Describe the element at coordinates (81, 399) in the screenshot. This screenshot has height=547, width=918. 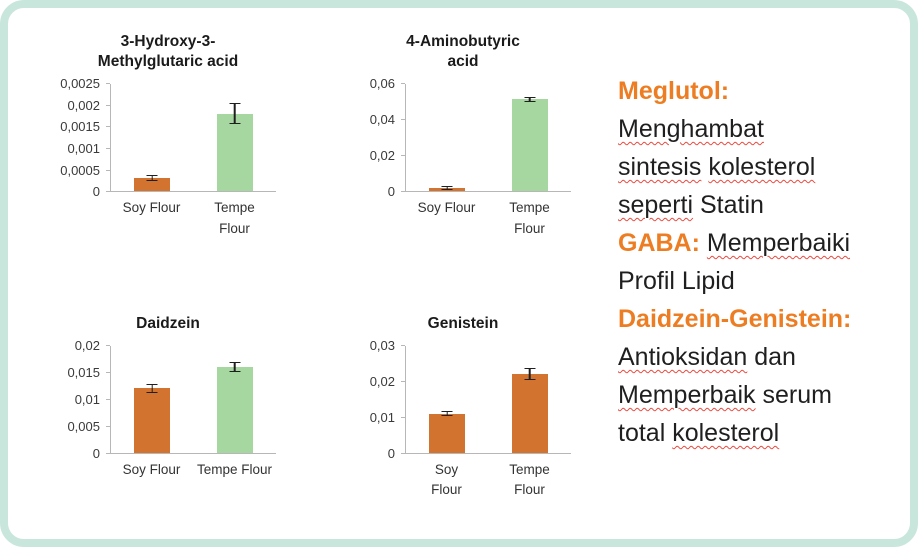
I see `y-axis: 0 0,005 0,01 0,015 0,02` at that location.